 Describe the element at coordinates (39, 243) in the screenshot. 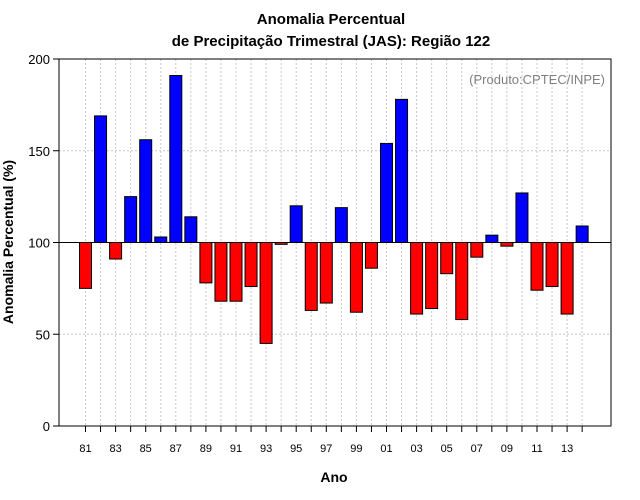

I see `y-tick-label: 100` at that location.